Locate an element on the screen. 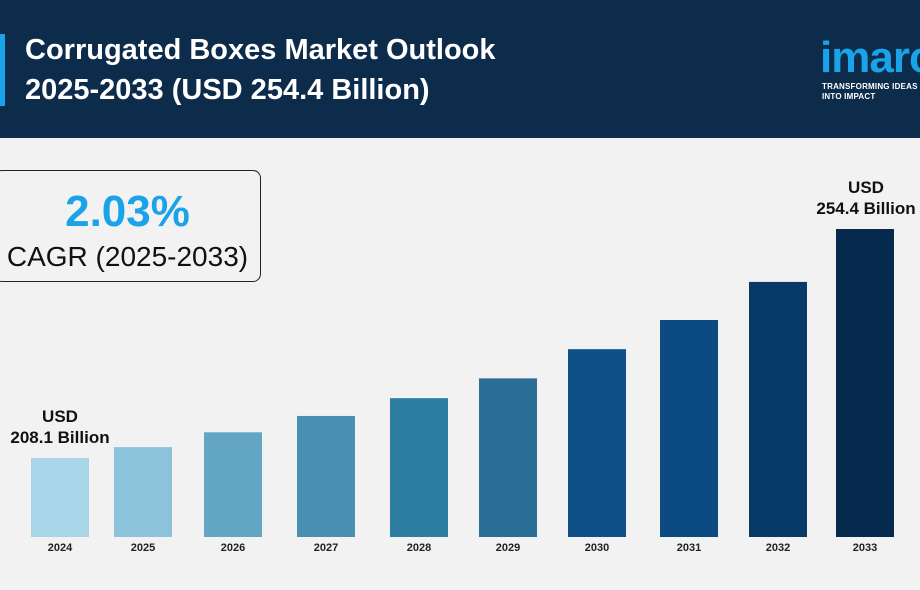 The width and height of the screenshot is (920, 590). value-label-2033-currency: USD is located at coordinates (866, 187).